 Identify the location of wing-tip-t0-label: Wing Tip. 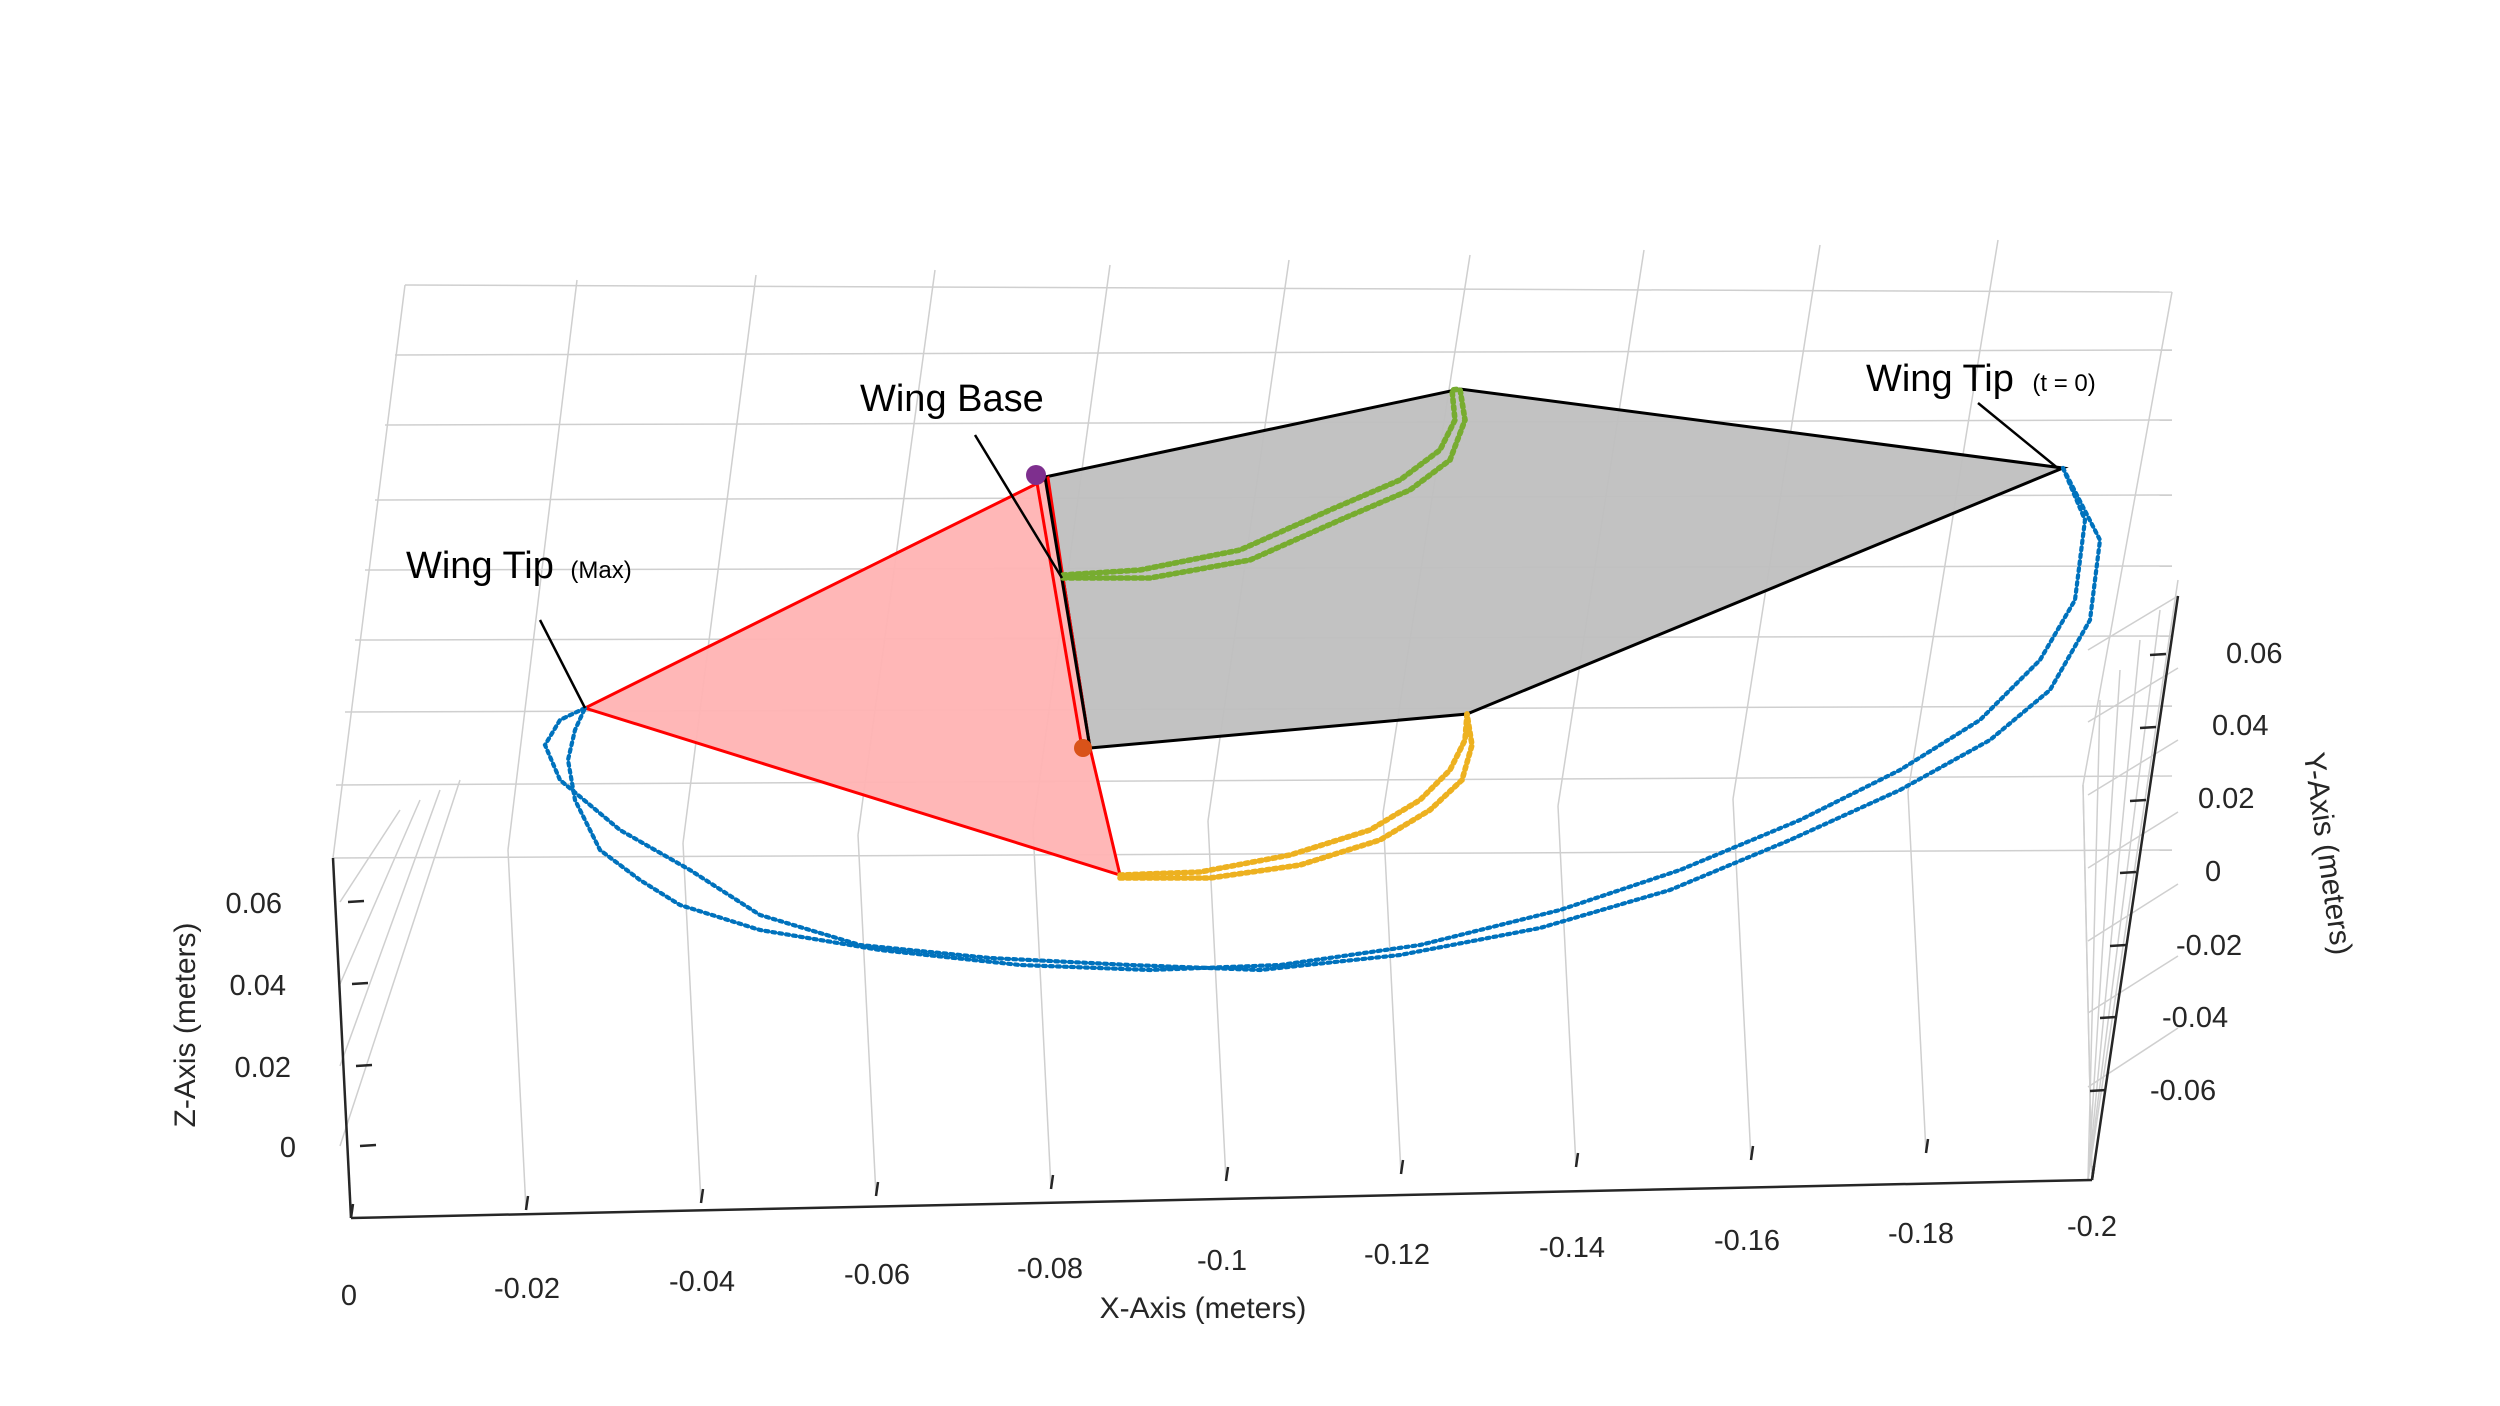
(1940, 379).